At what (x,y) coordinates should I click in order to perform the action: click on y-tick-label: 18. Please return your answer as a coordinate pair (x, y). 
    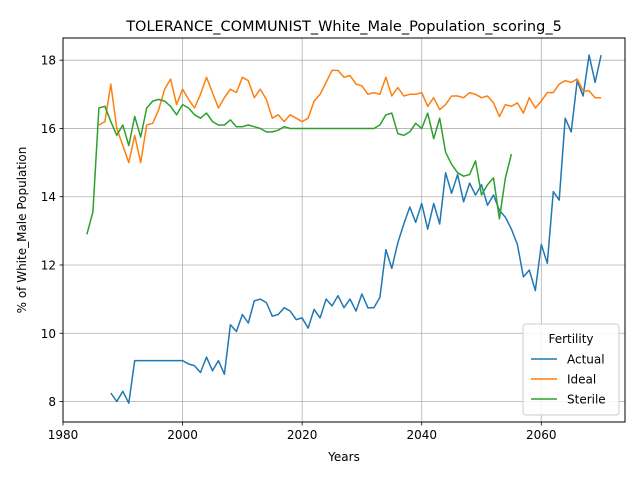
    Looking at the image, I should click on (48, 61).